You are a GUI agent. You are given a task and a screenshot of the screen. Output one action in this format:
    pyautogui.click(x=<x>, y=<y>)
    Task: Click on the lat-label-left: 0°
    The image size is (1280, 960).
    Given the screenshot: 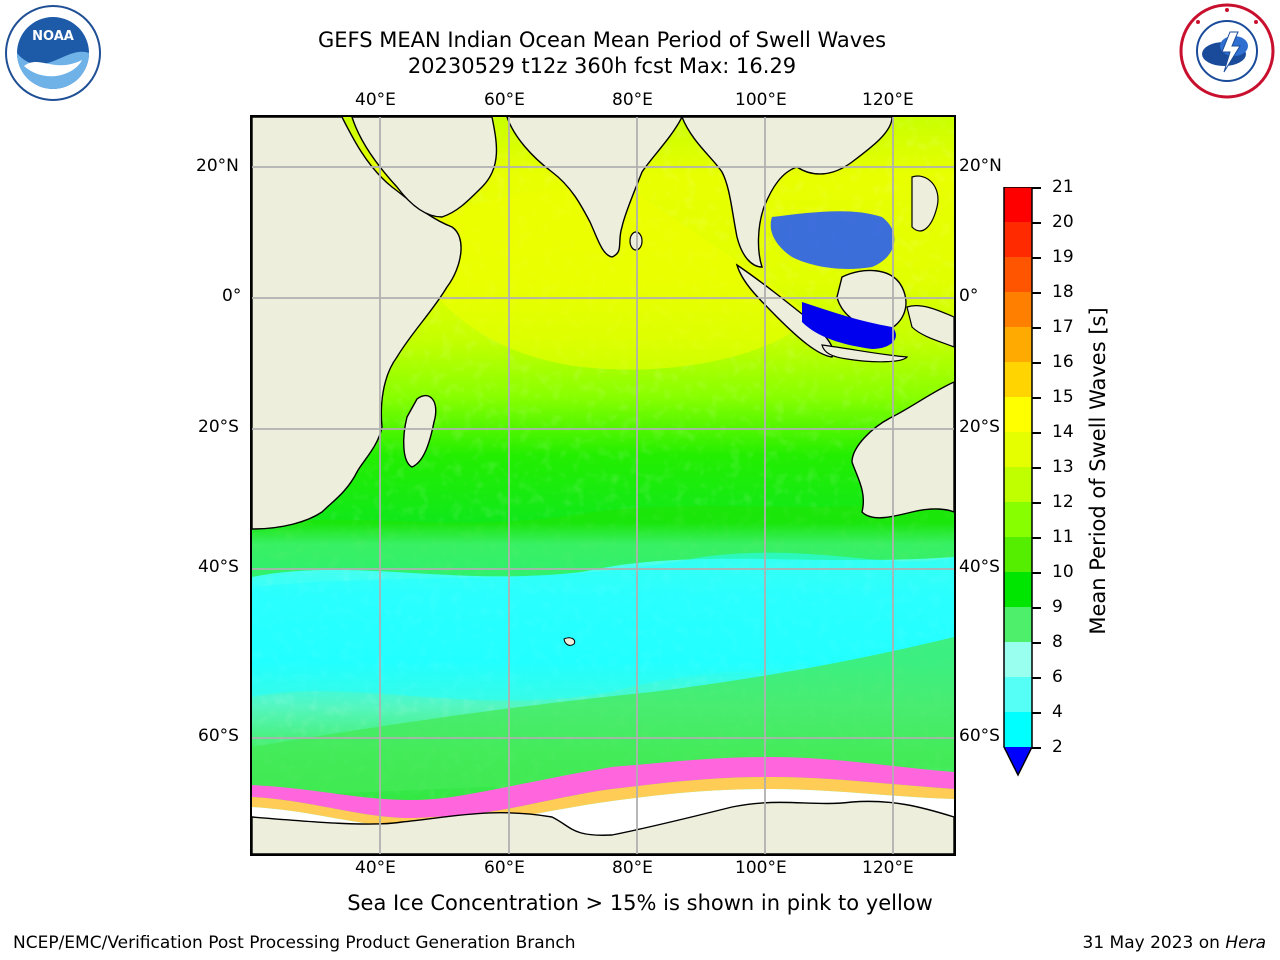 What is the action you would take?
    pyautogui.click(x=232, y=296)
    